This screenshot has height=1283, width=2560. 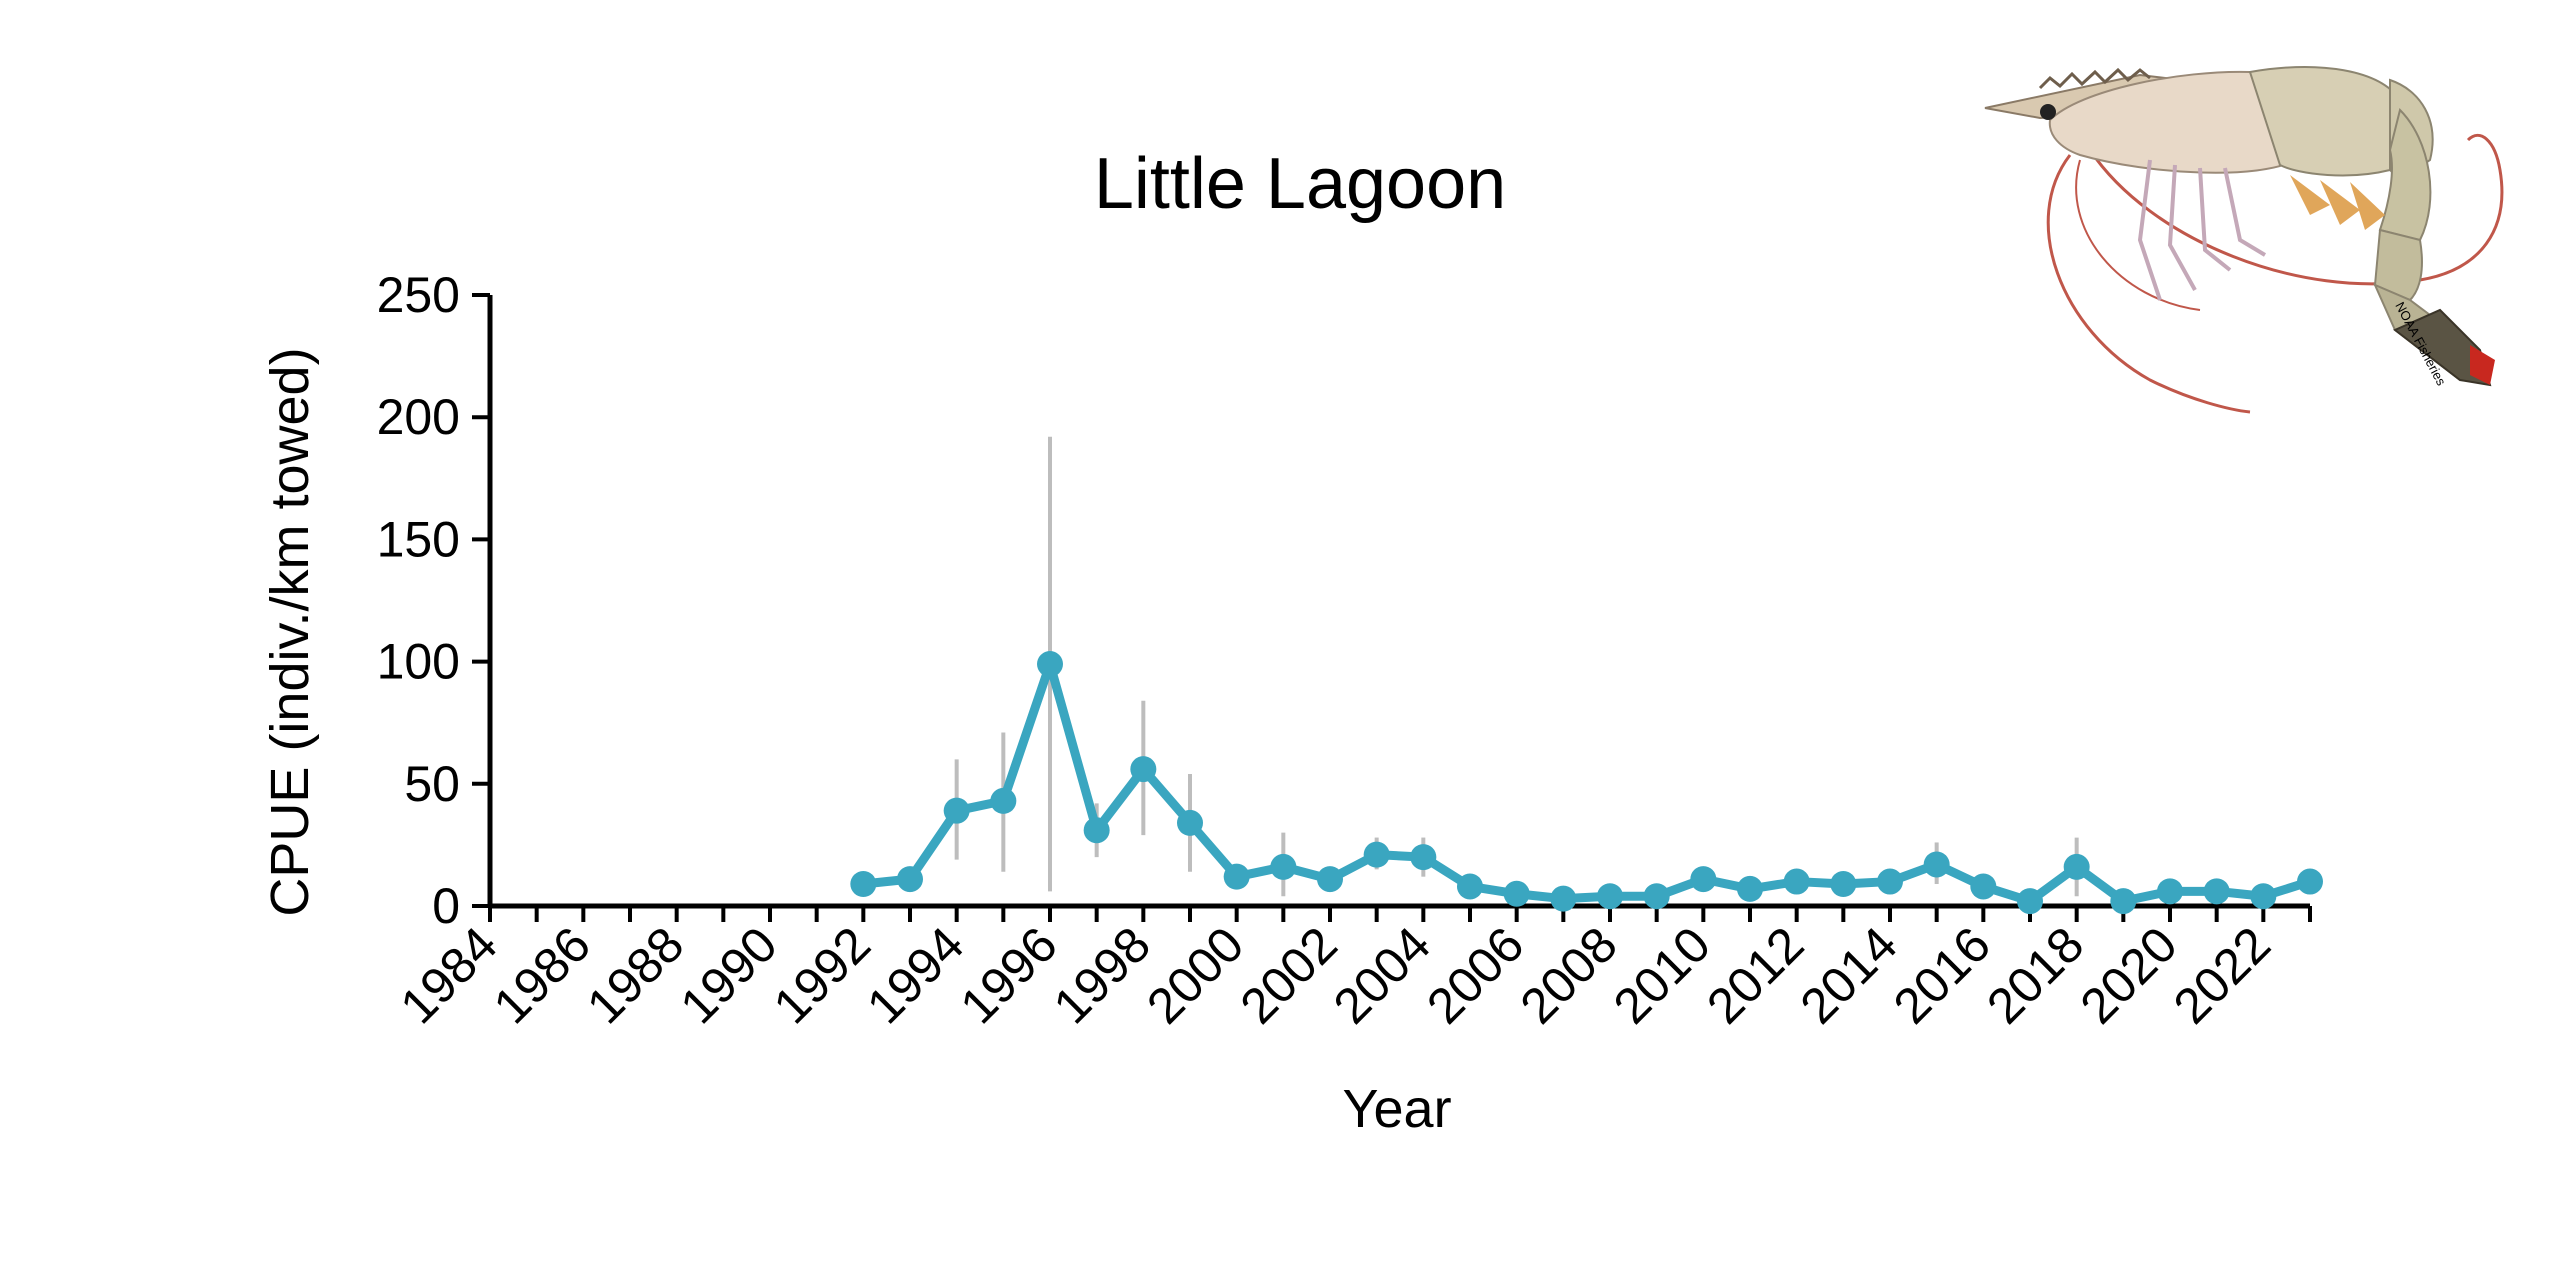 What do you see at coordinates (1755, 975) in the screenshot?
I see `x-tick-label: 2012` at bounding box center [1755, 975].